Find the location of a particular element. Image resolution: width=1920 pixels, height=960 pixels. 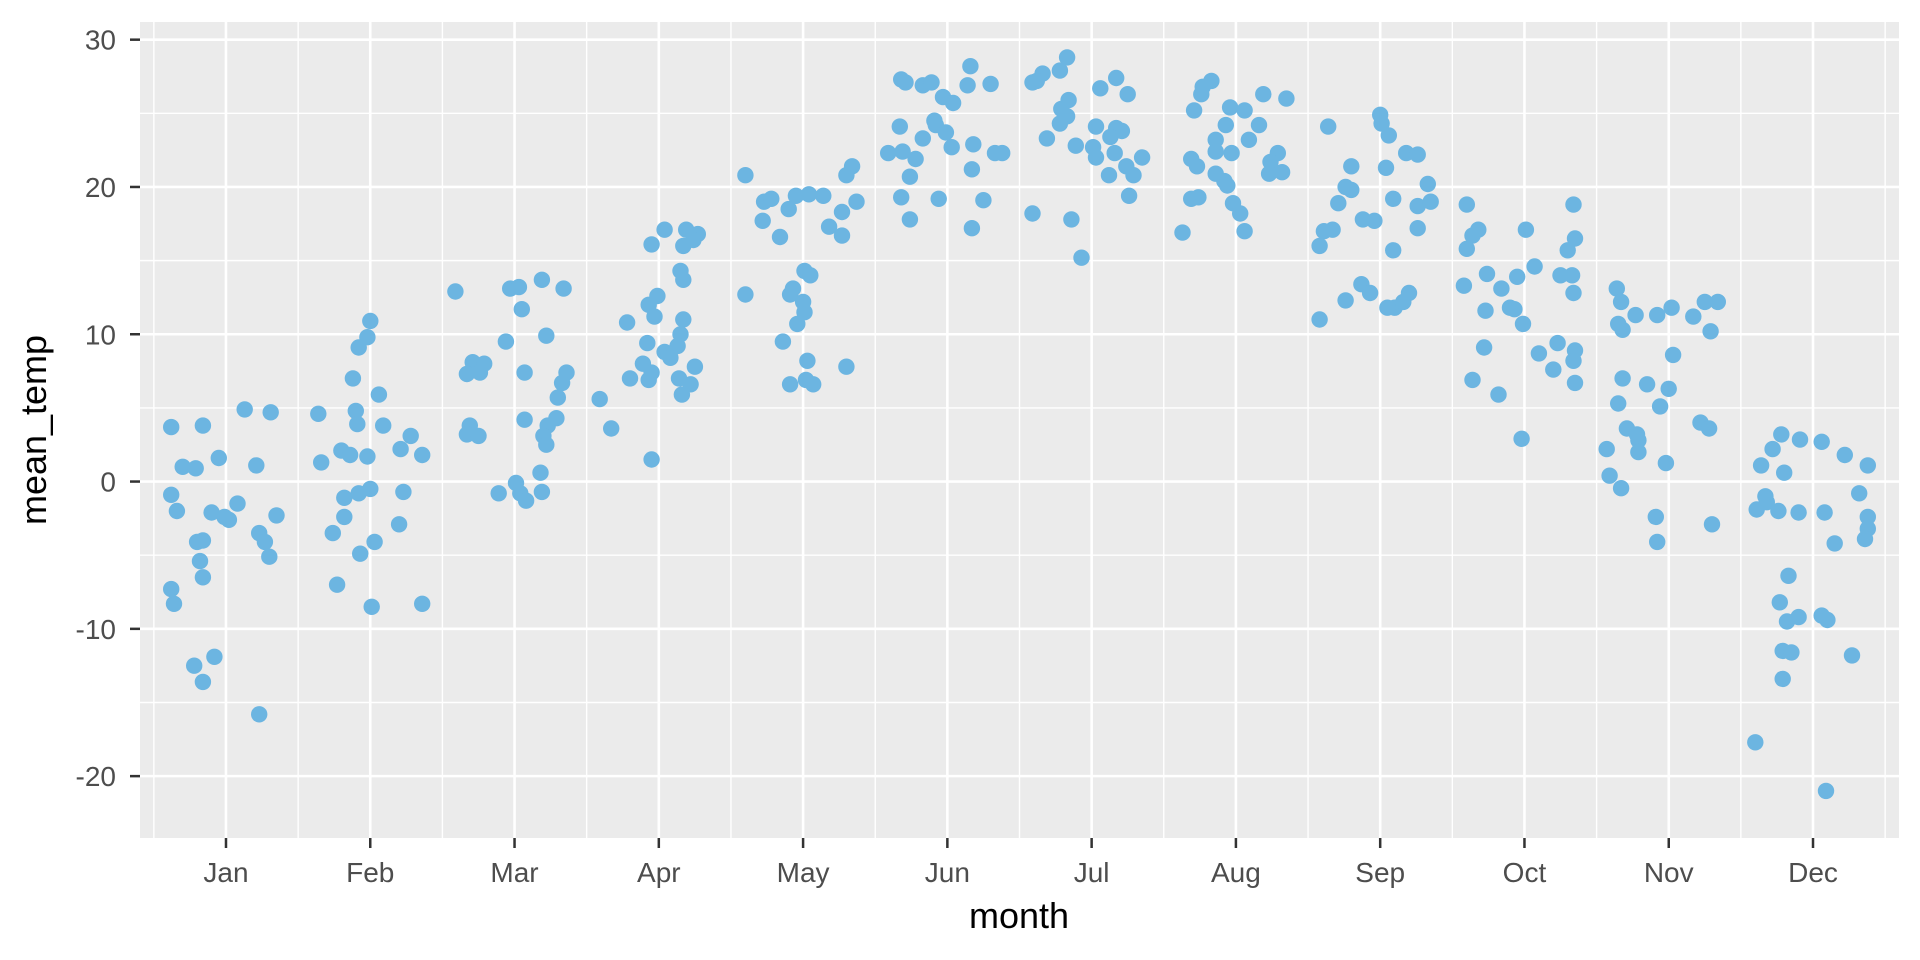

x-axis-title: month is located at coordinates (1019, 915).